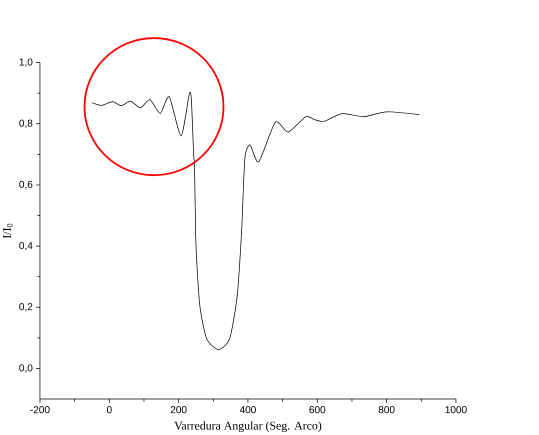  I want to click on x-tick-label: 800, so click(386, 410).